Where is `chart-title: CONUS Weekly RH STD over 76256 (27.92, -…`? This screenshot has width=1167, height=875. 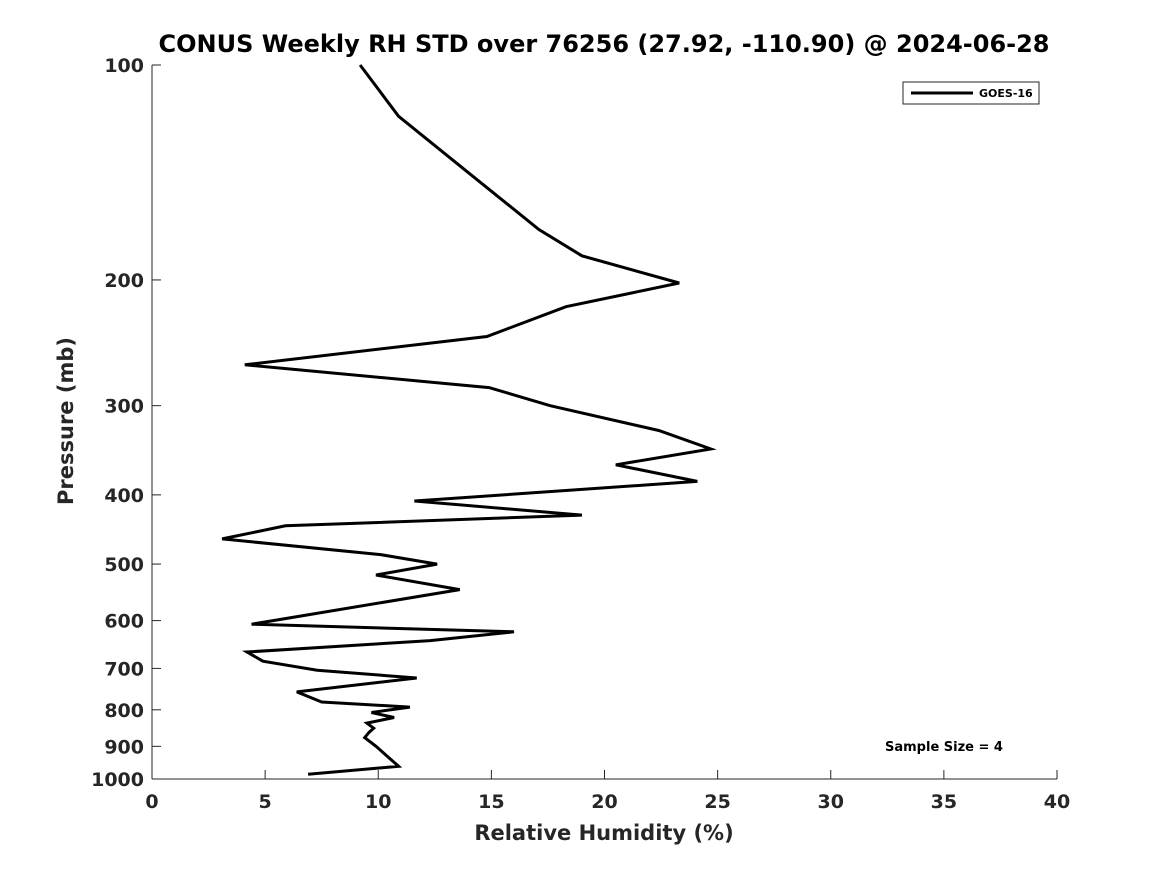
chart-title: CONUS Weekly RH STD over 76256 (27.92, -… is located at coordinates (603, 44).